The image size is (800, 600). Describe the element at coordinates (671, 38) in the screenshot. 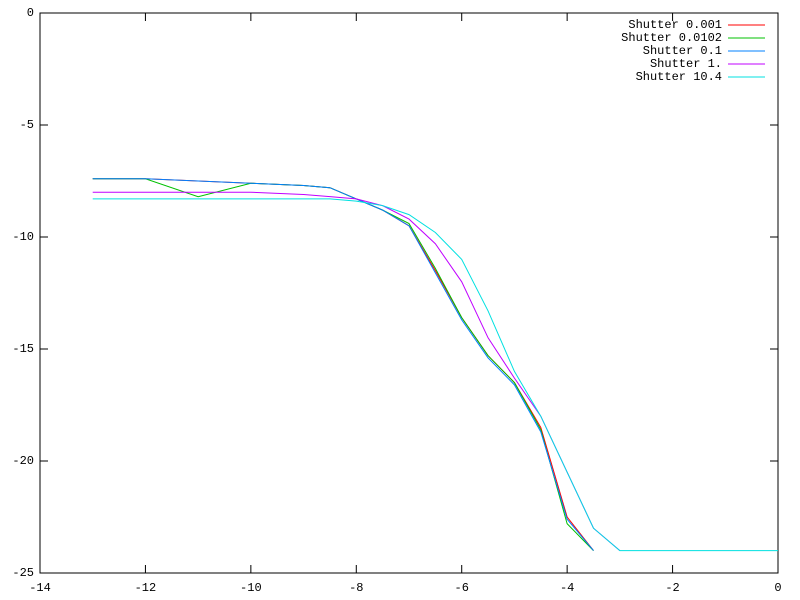

I see `legend-label: Shutter 0.0102` at that location.